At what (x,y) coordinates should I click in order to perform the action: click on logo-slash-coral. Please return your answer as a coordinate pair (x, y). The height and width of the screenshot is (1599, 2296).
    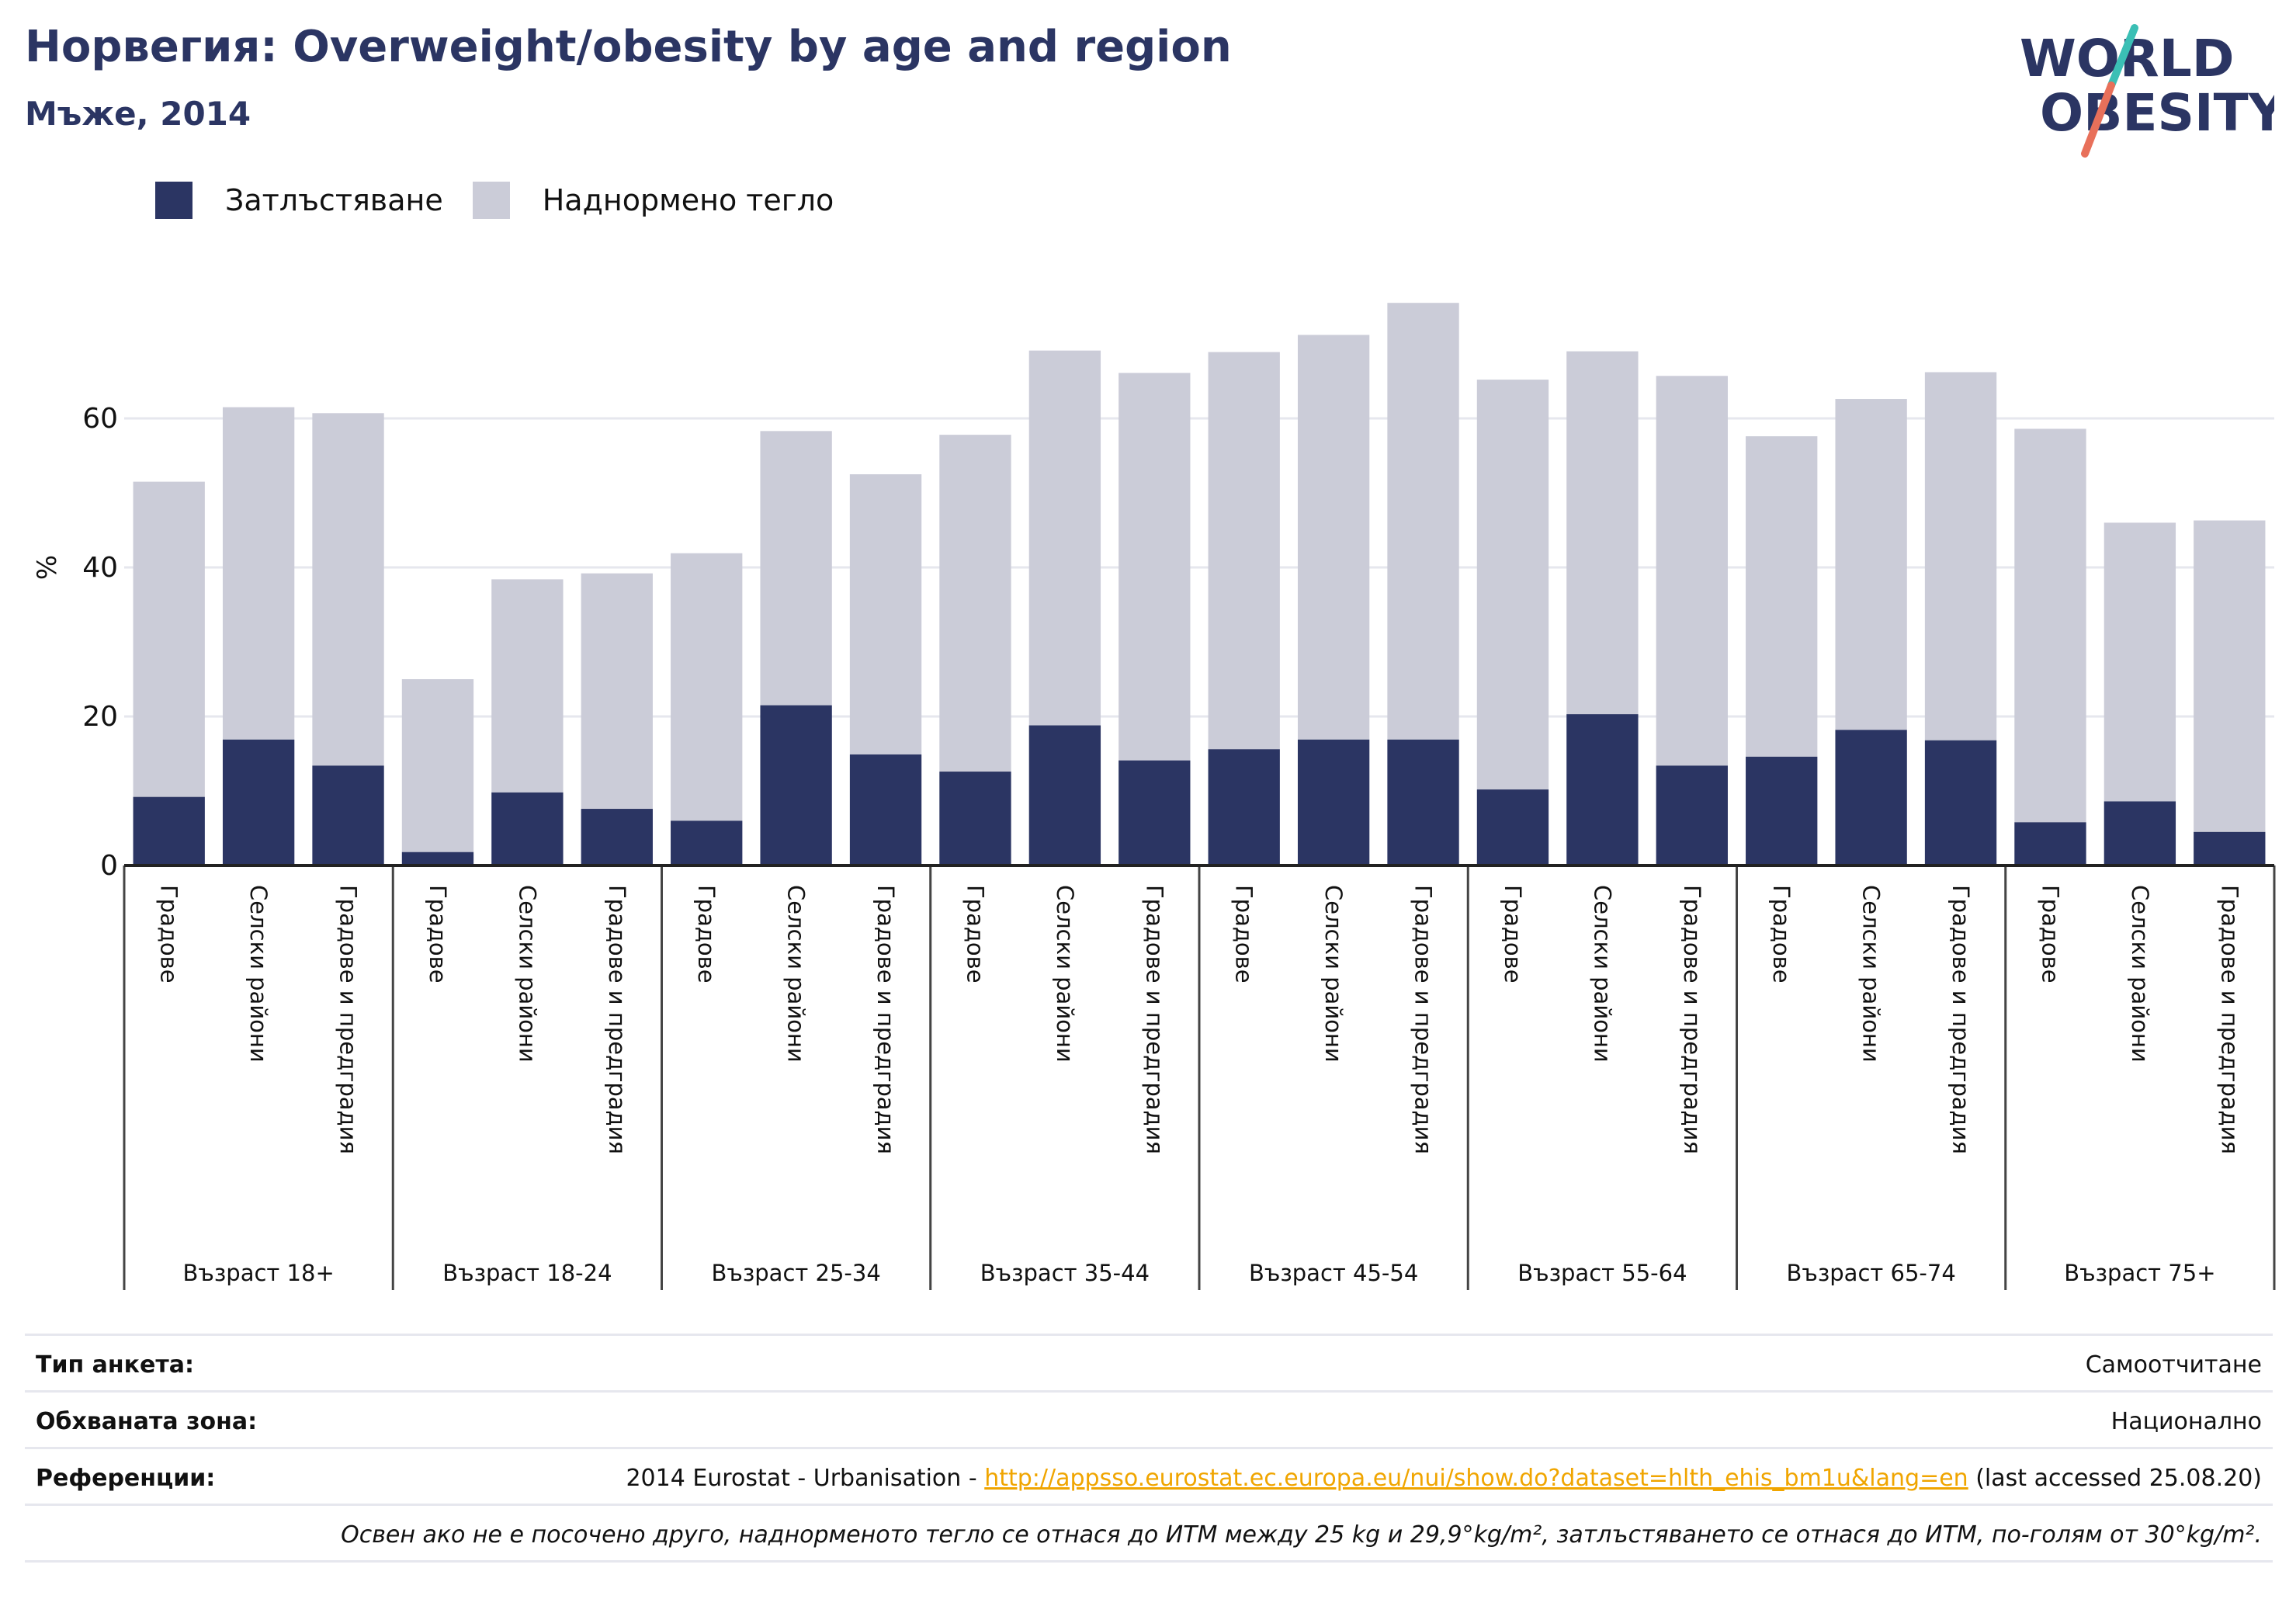
    Looking at the image, I should click on (2098, 120).